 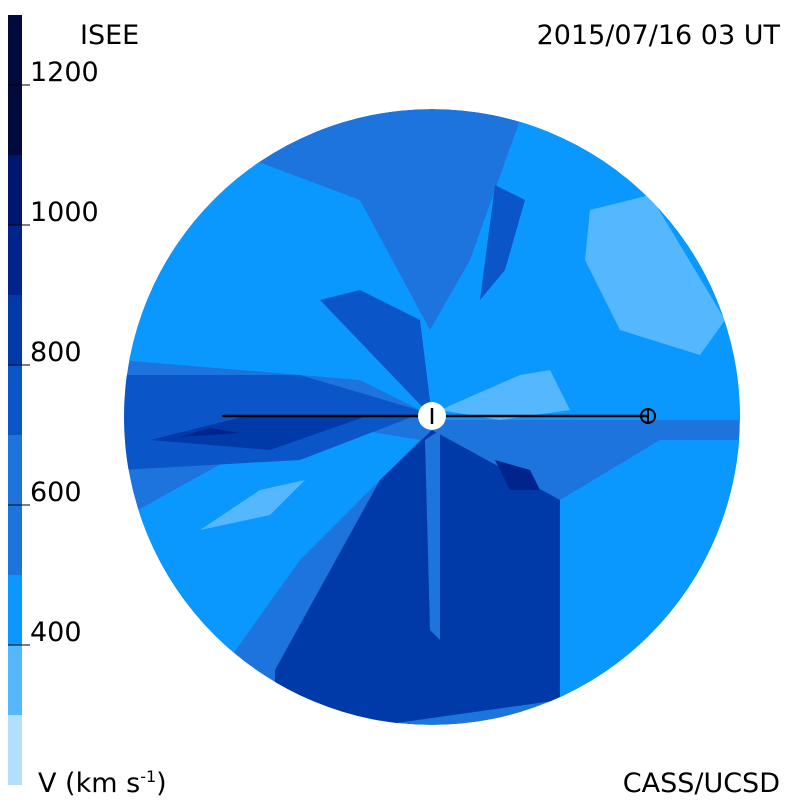 I want to click on colorbar-label: V (km s-1), so click(x=102, y=783).